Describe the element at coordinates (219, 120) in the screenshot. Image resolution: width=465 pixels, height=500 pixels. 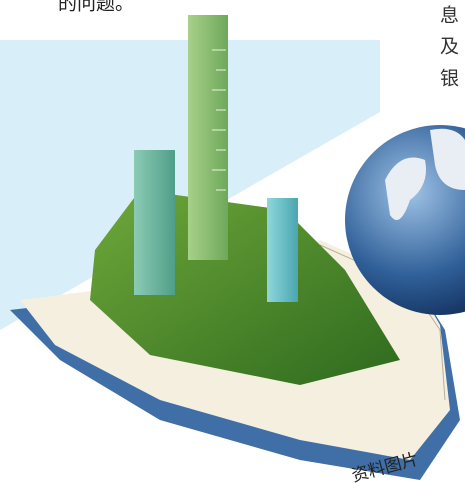
I see `ruler-marks` at that location.